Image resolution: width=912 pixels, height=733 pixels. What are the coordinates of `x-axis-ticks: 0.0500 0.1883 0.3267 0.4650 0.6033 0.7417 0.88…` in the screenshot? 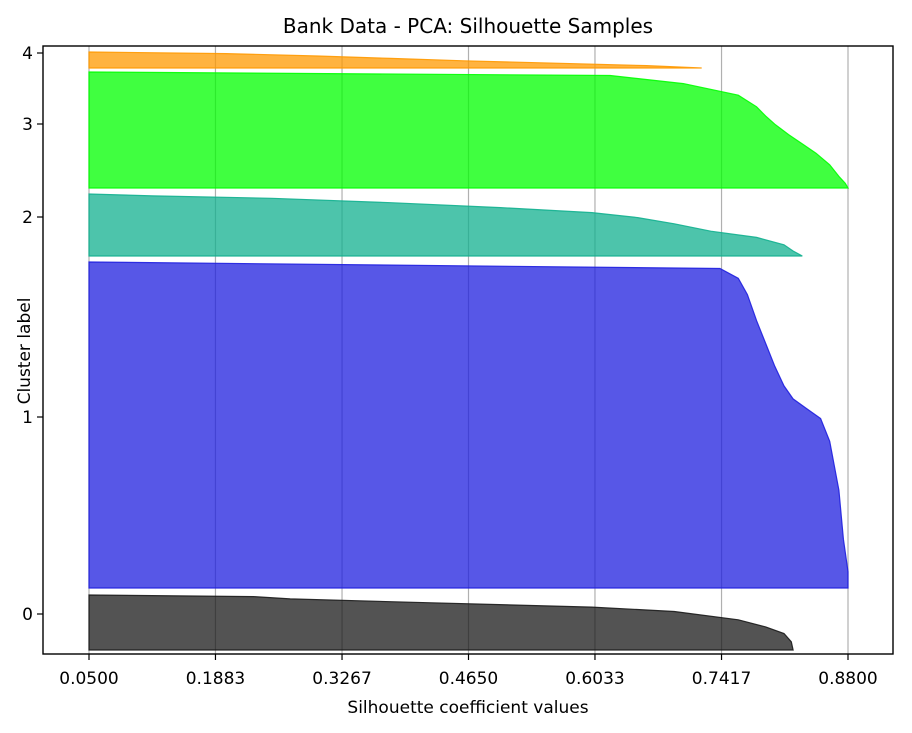 It's located at (468, 671).